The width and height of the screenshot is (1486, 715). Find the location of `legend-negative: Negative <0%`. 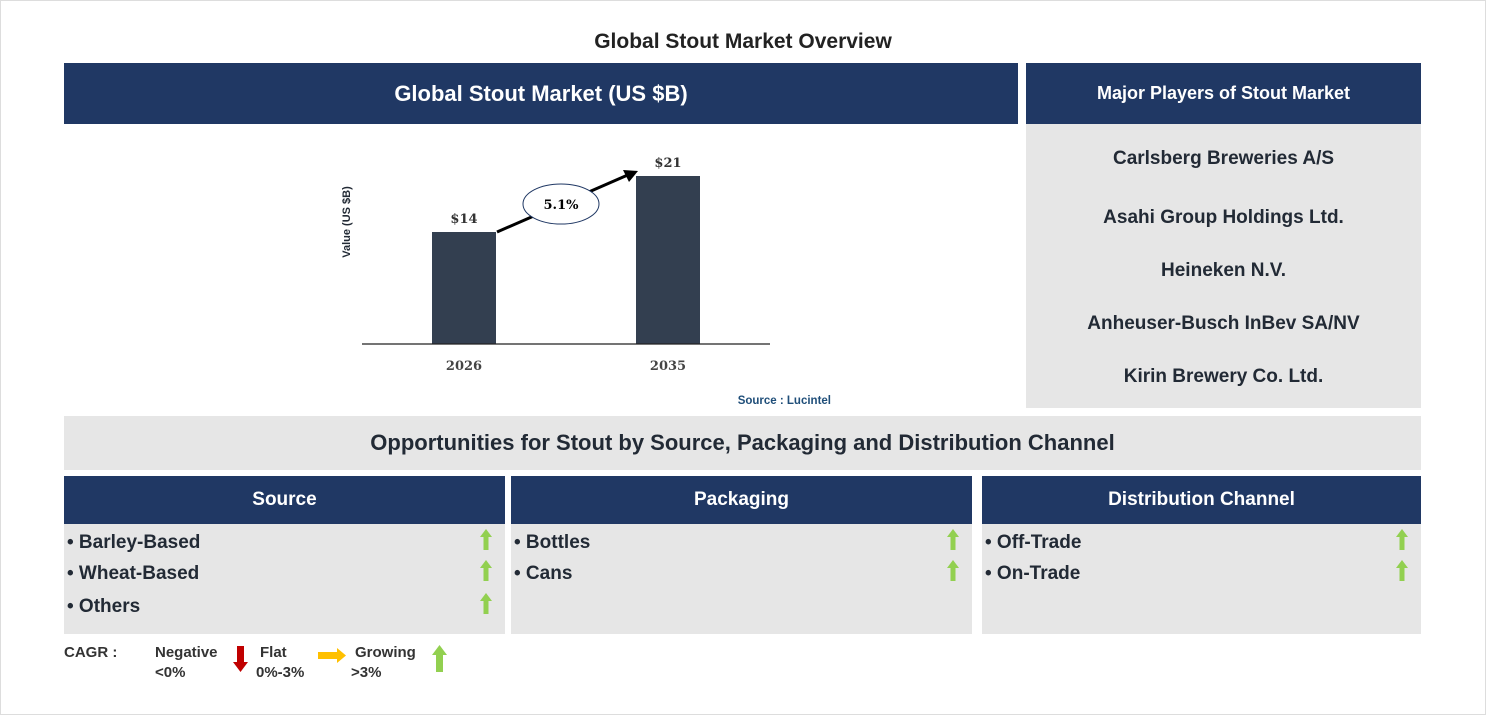

legend-negative: Negative <0% is located at coordinates (186, 663).